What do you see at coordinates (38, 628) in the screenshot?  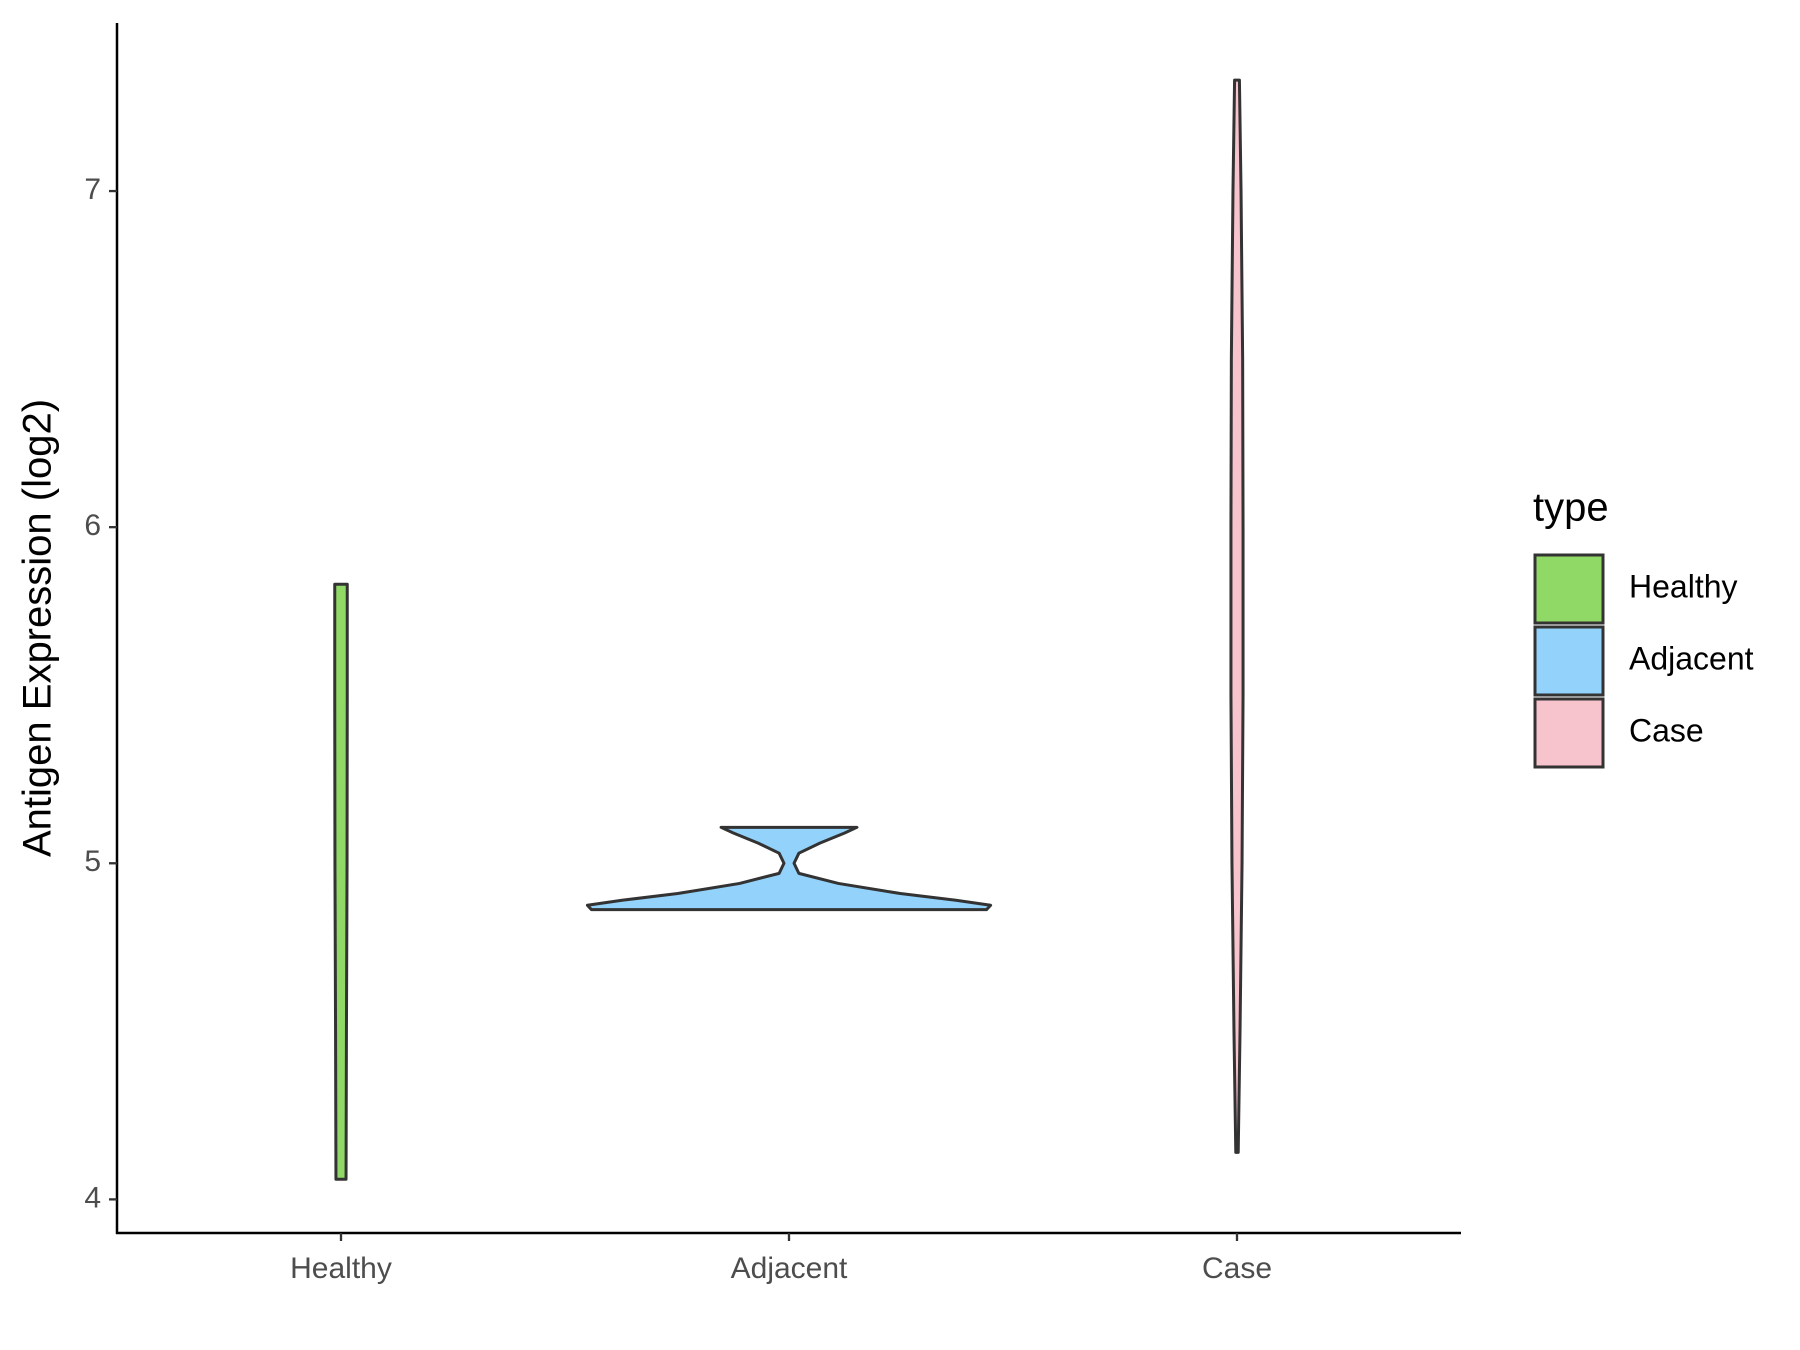 I see `y-axis-label: Antigen Expression (log2)` at bounding box center [38, 628].